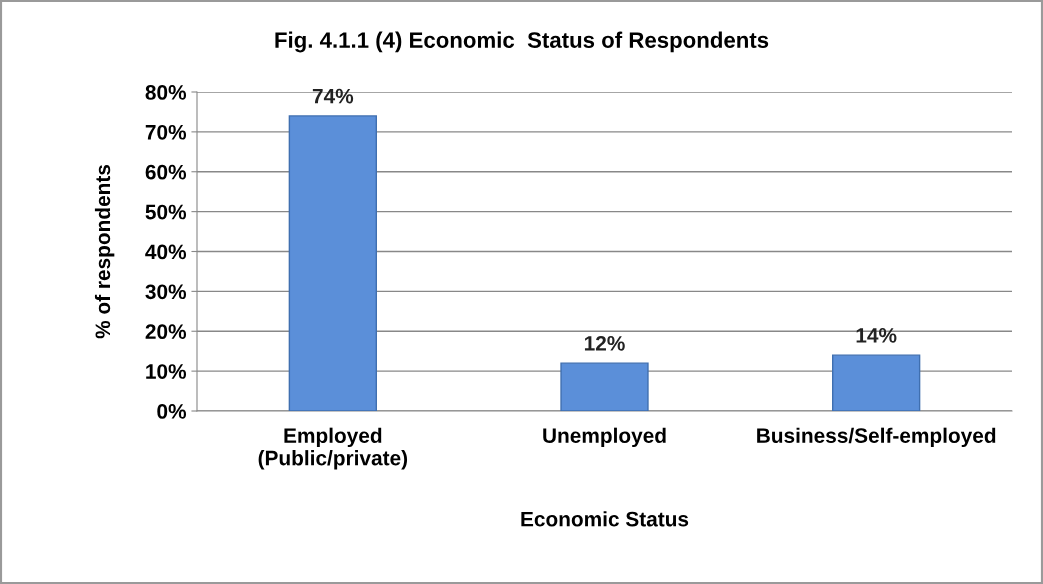  What do you see at coordinates (166, 331) in the screenshot?
I see `y-tick-label: 20%` at bounding box center [166, 331].